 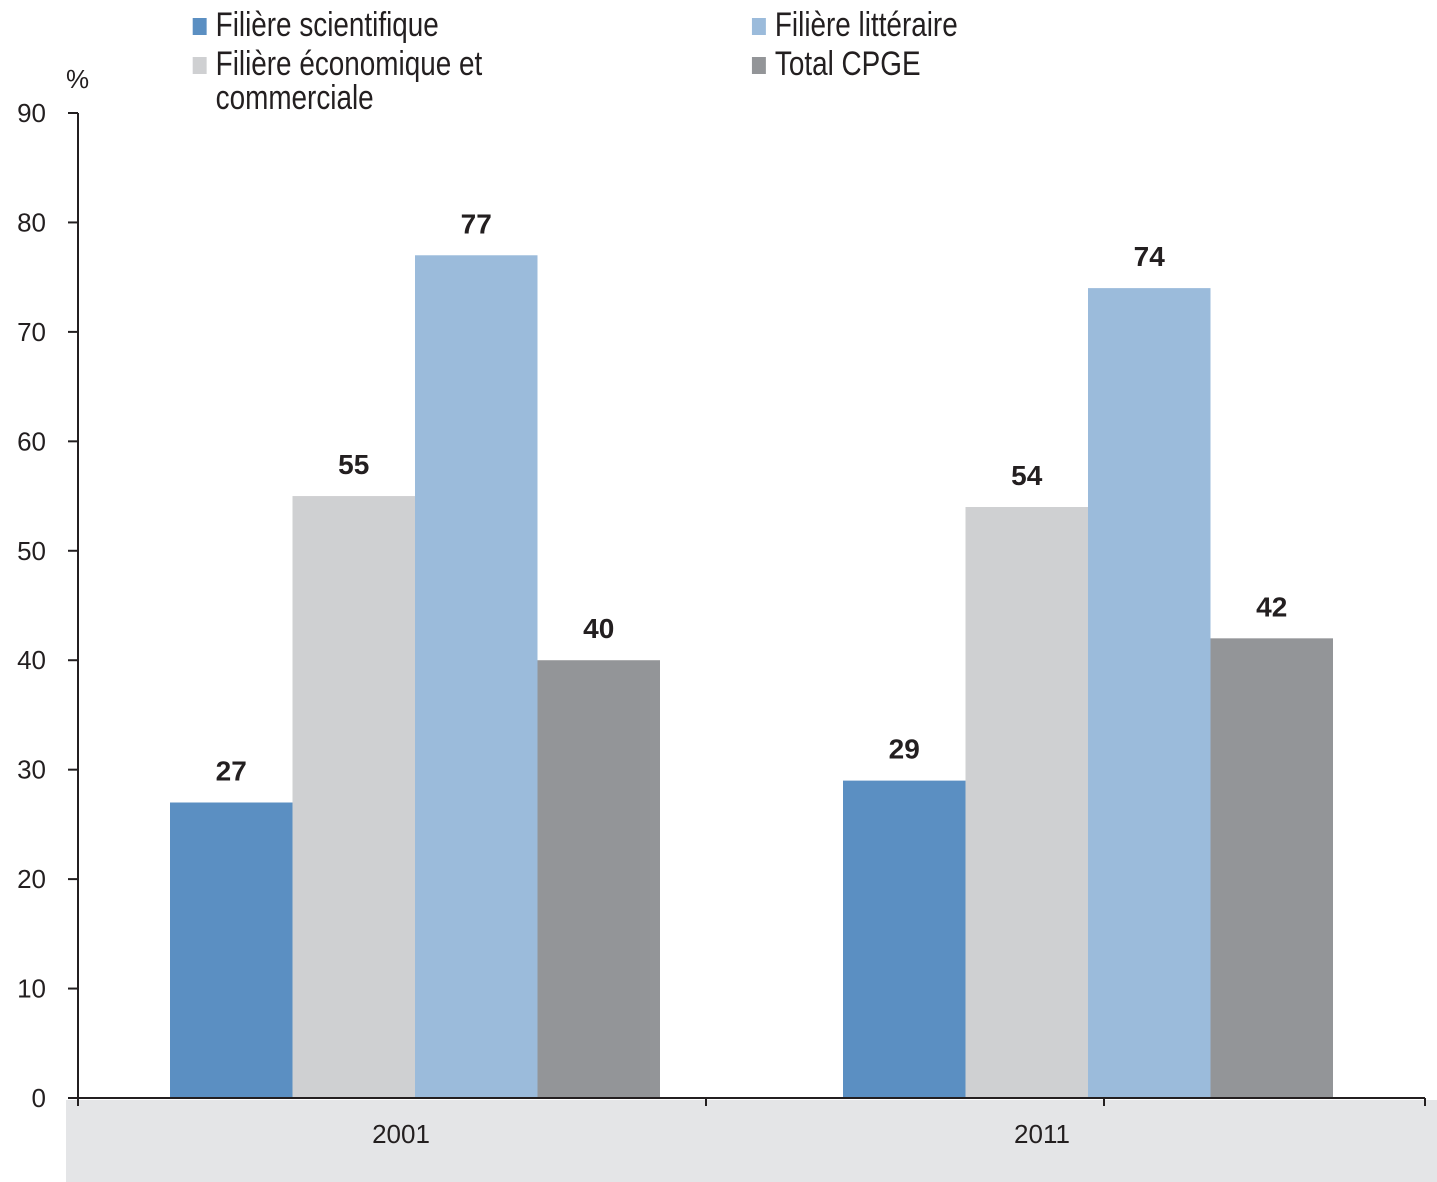 What do you see at coordinates (31, 222) in the screenshot?
I see `y-tick-label: 80` at bounding box center [31, 222].